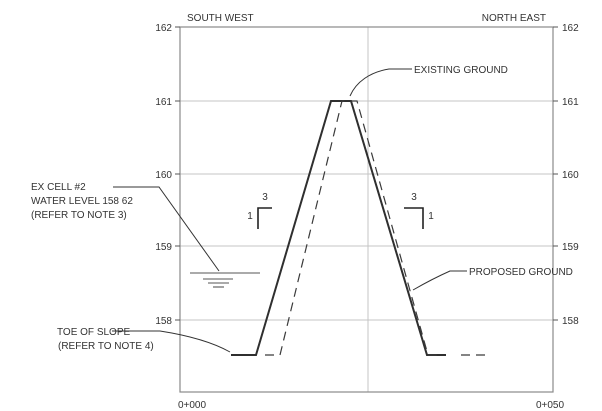 The height and width of the screenshot is (411, 602). What do you see at coordinates (106, 346) in the screenshot?
I see `label-toe-of-slope-2: (REFER TO NOTE 4)` at bounding box center [106, 346].